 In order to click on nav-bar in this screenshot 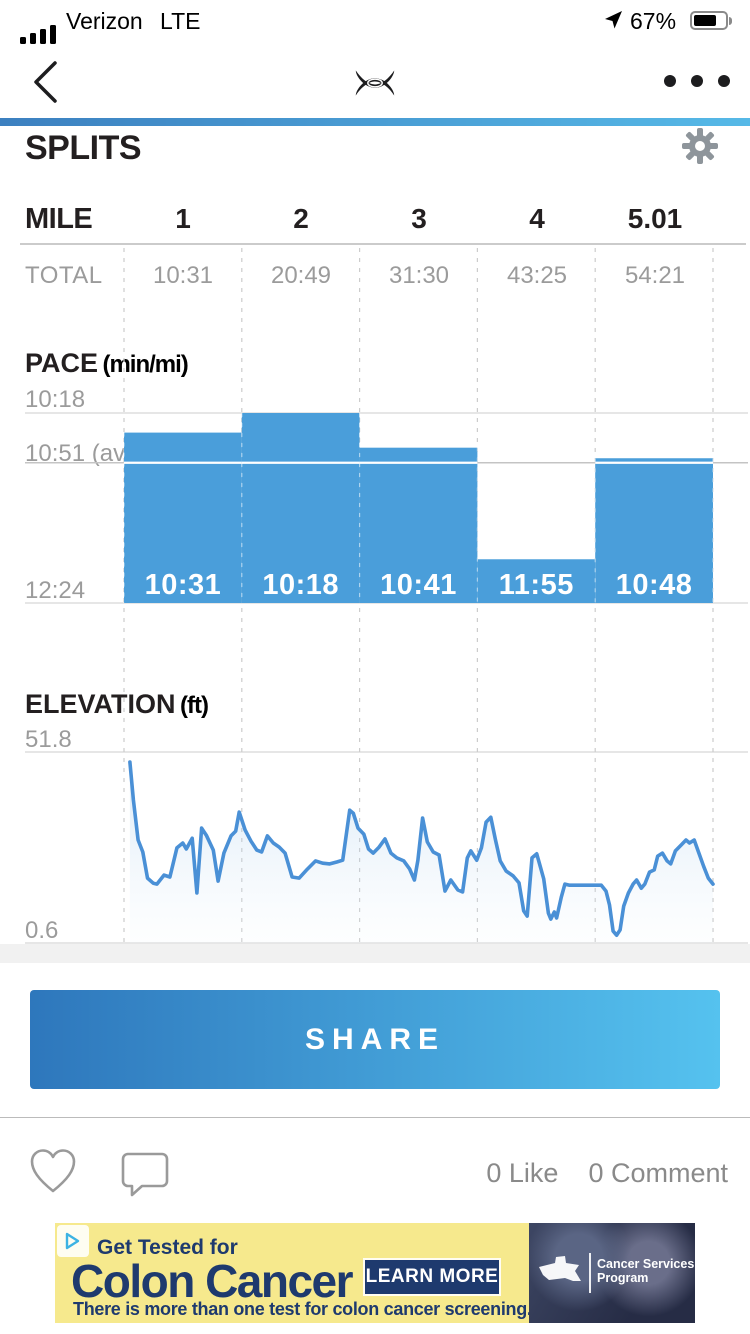, I will do `click(375, 81)`.